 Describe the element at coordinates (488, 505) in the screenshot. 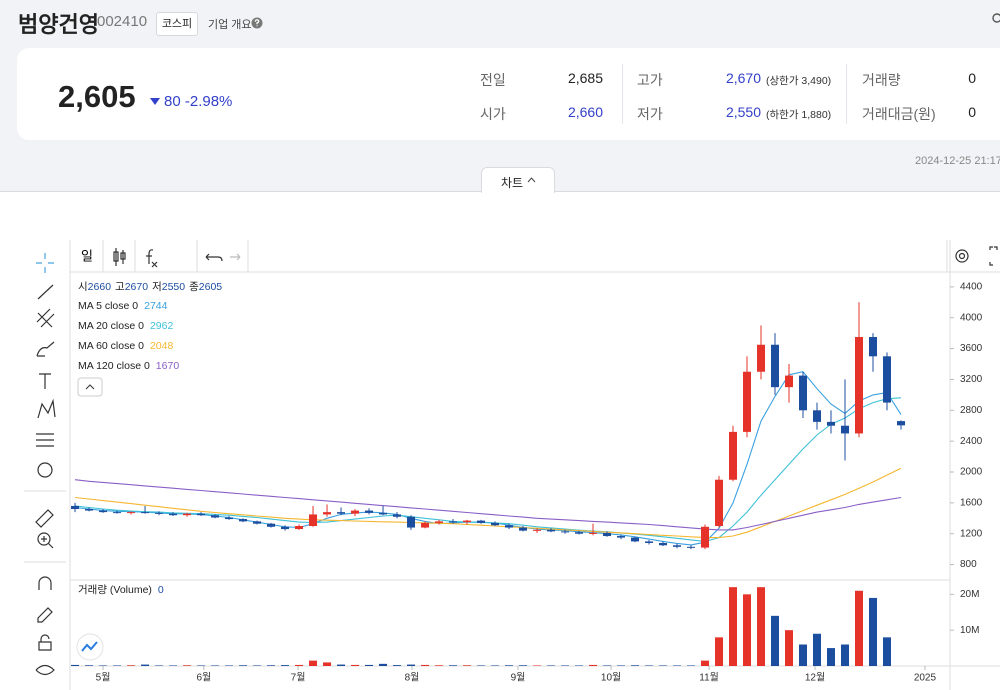

I see `ma-line` at that location.